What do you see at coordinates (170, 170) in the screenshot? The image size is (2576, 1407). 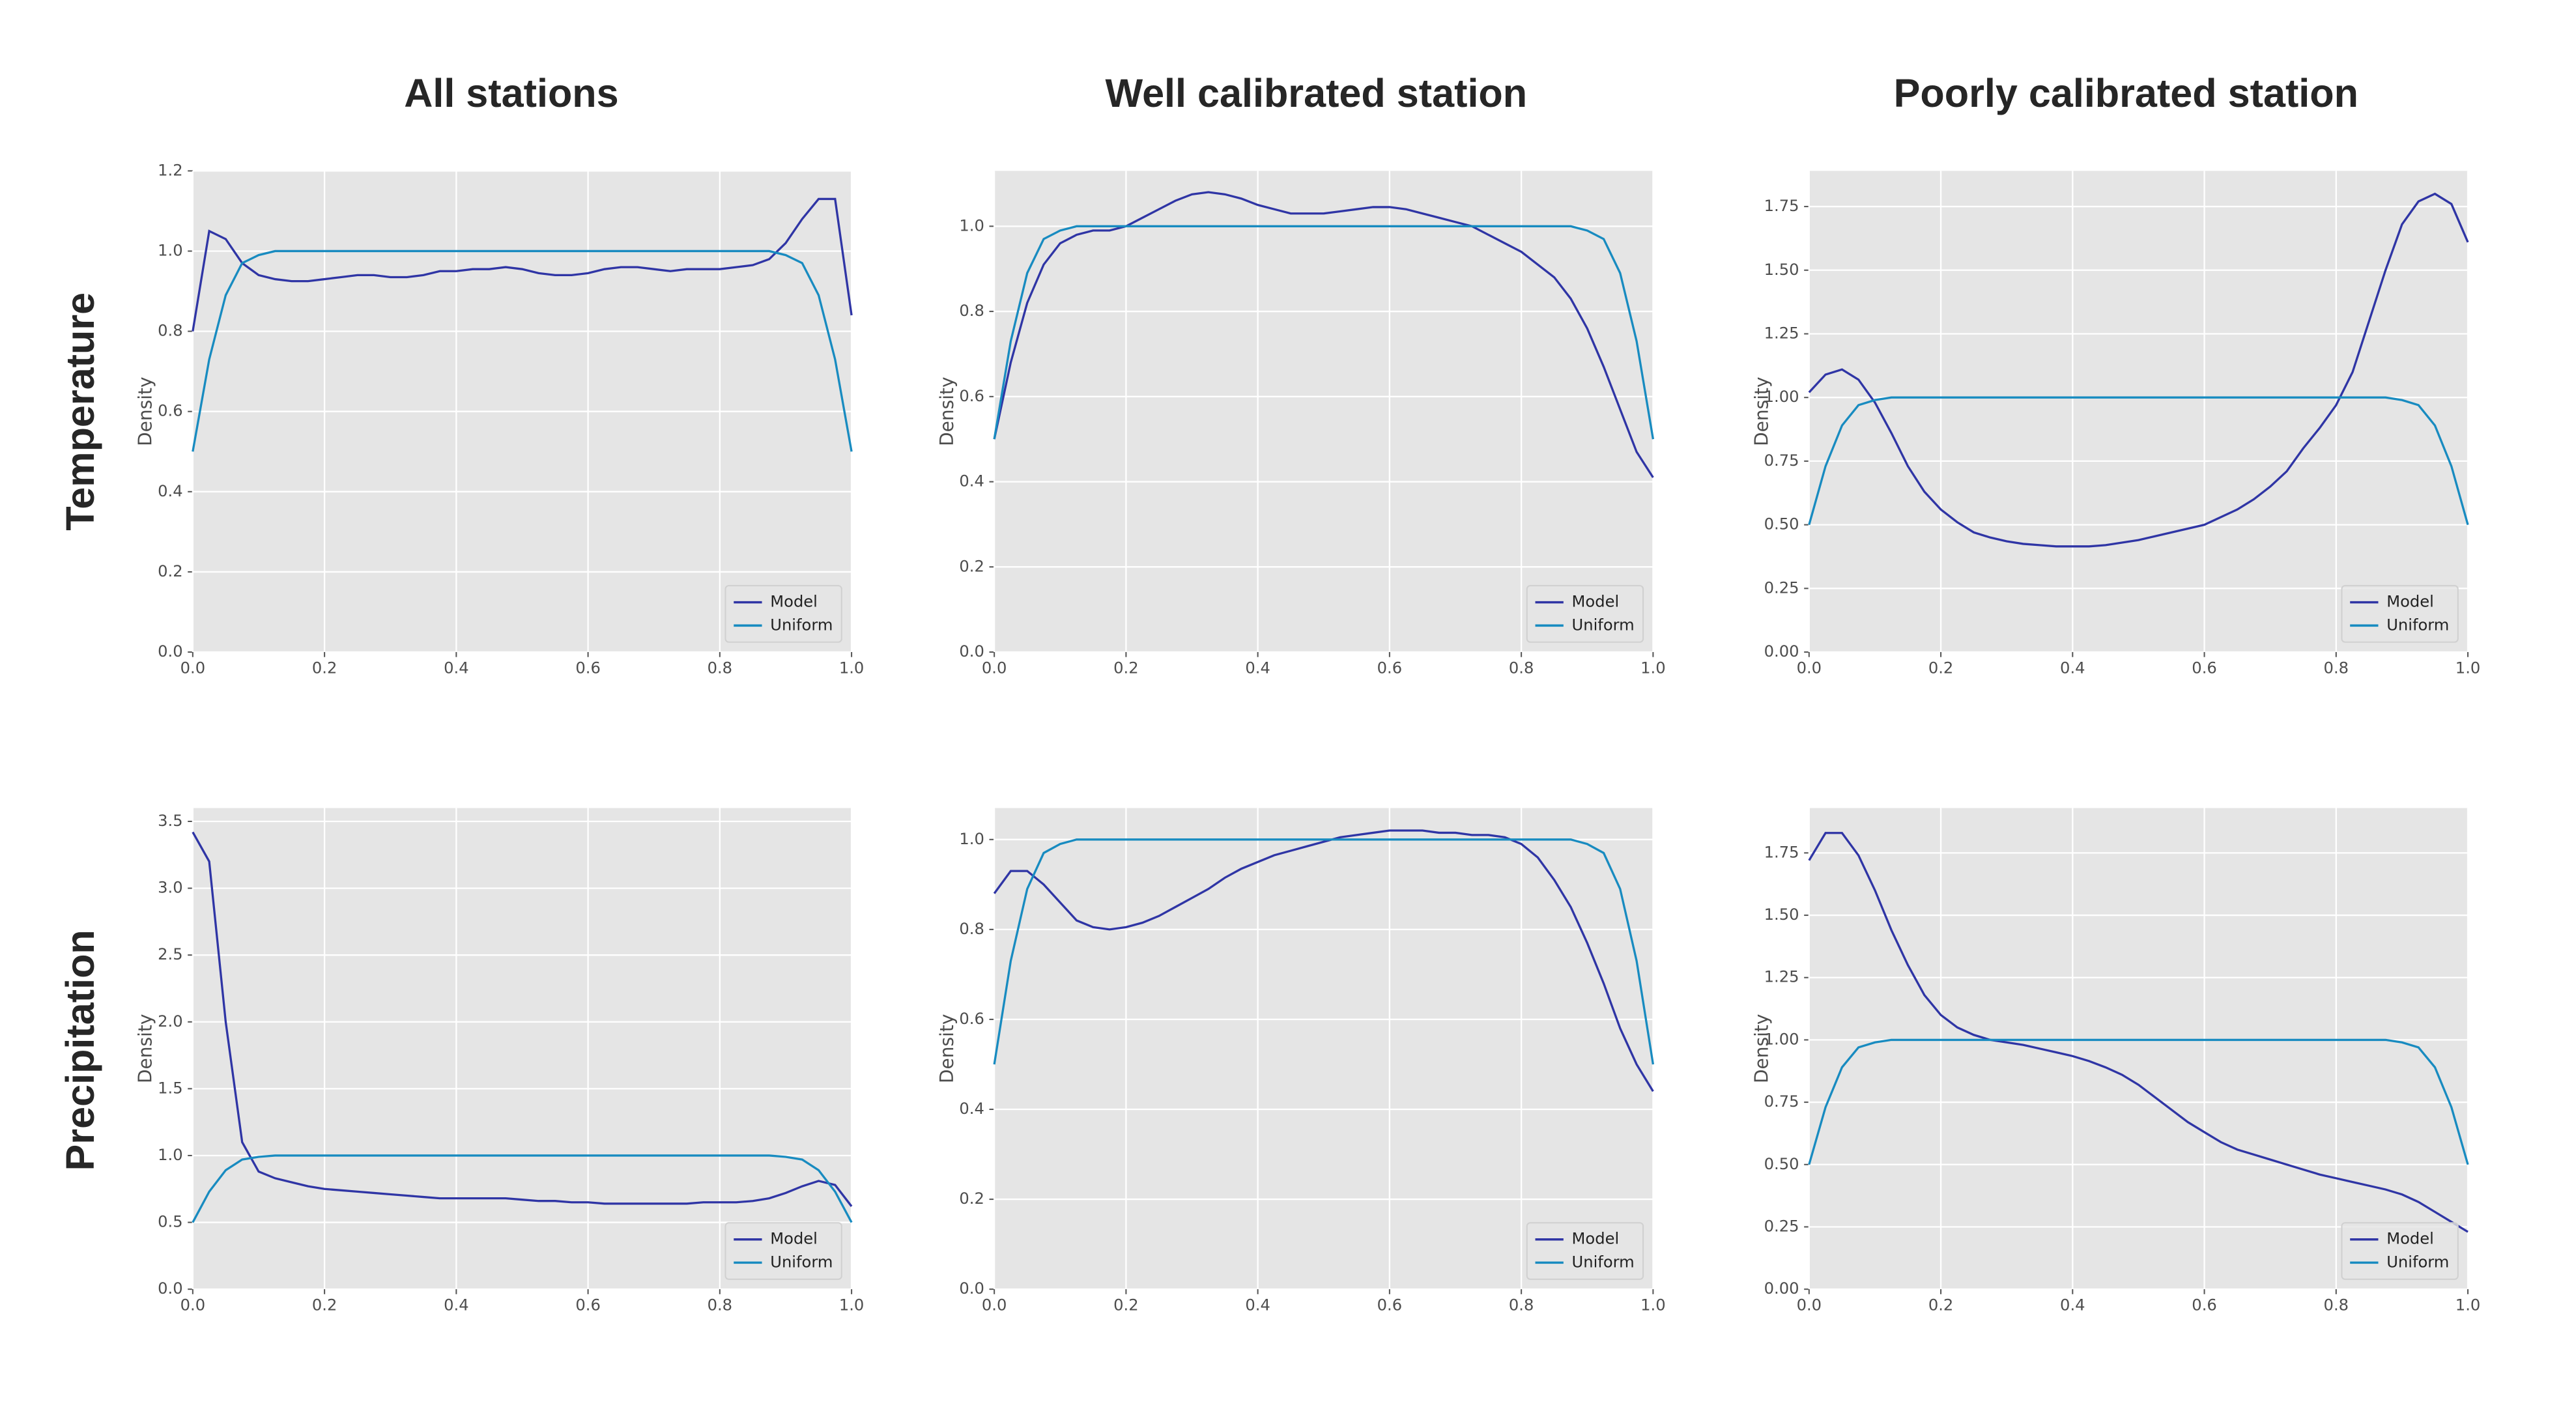 I see `y-tick-label: 1.2` at bounding box center [170, 170].